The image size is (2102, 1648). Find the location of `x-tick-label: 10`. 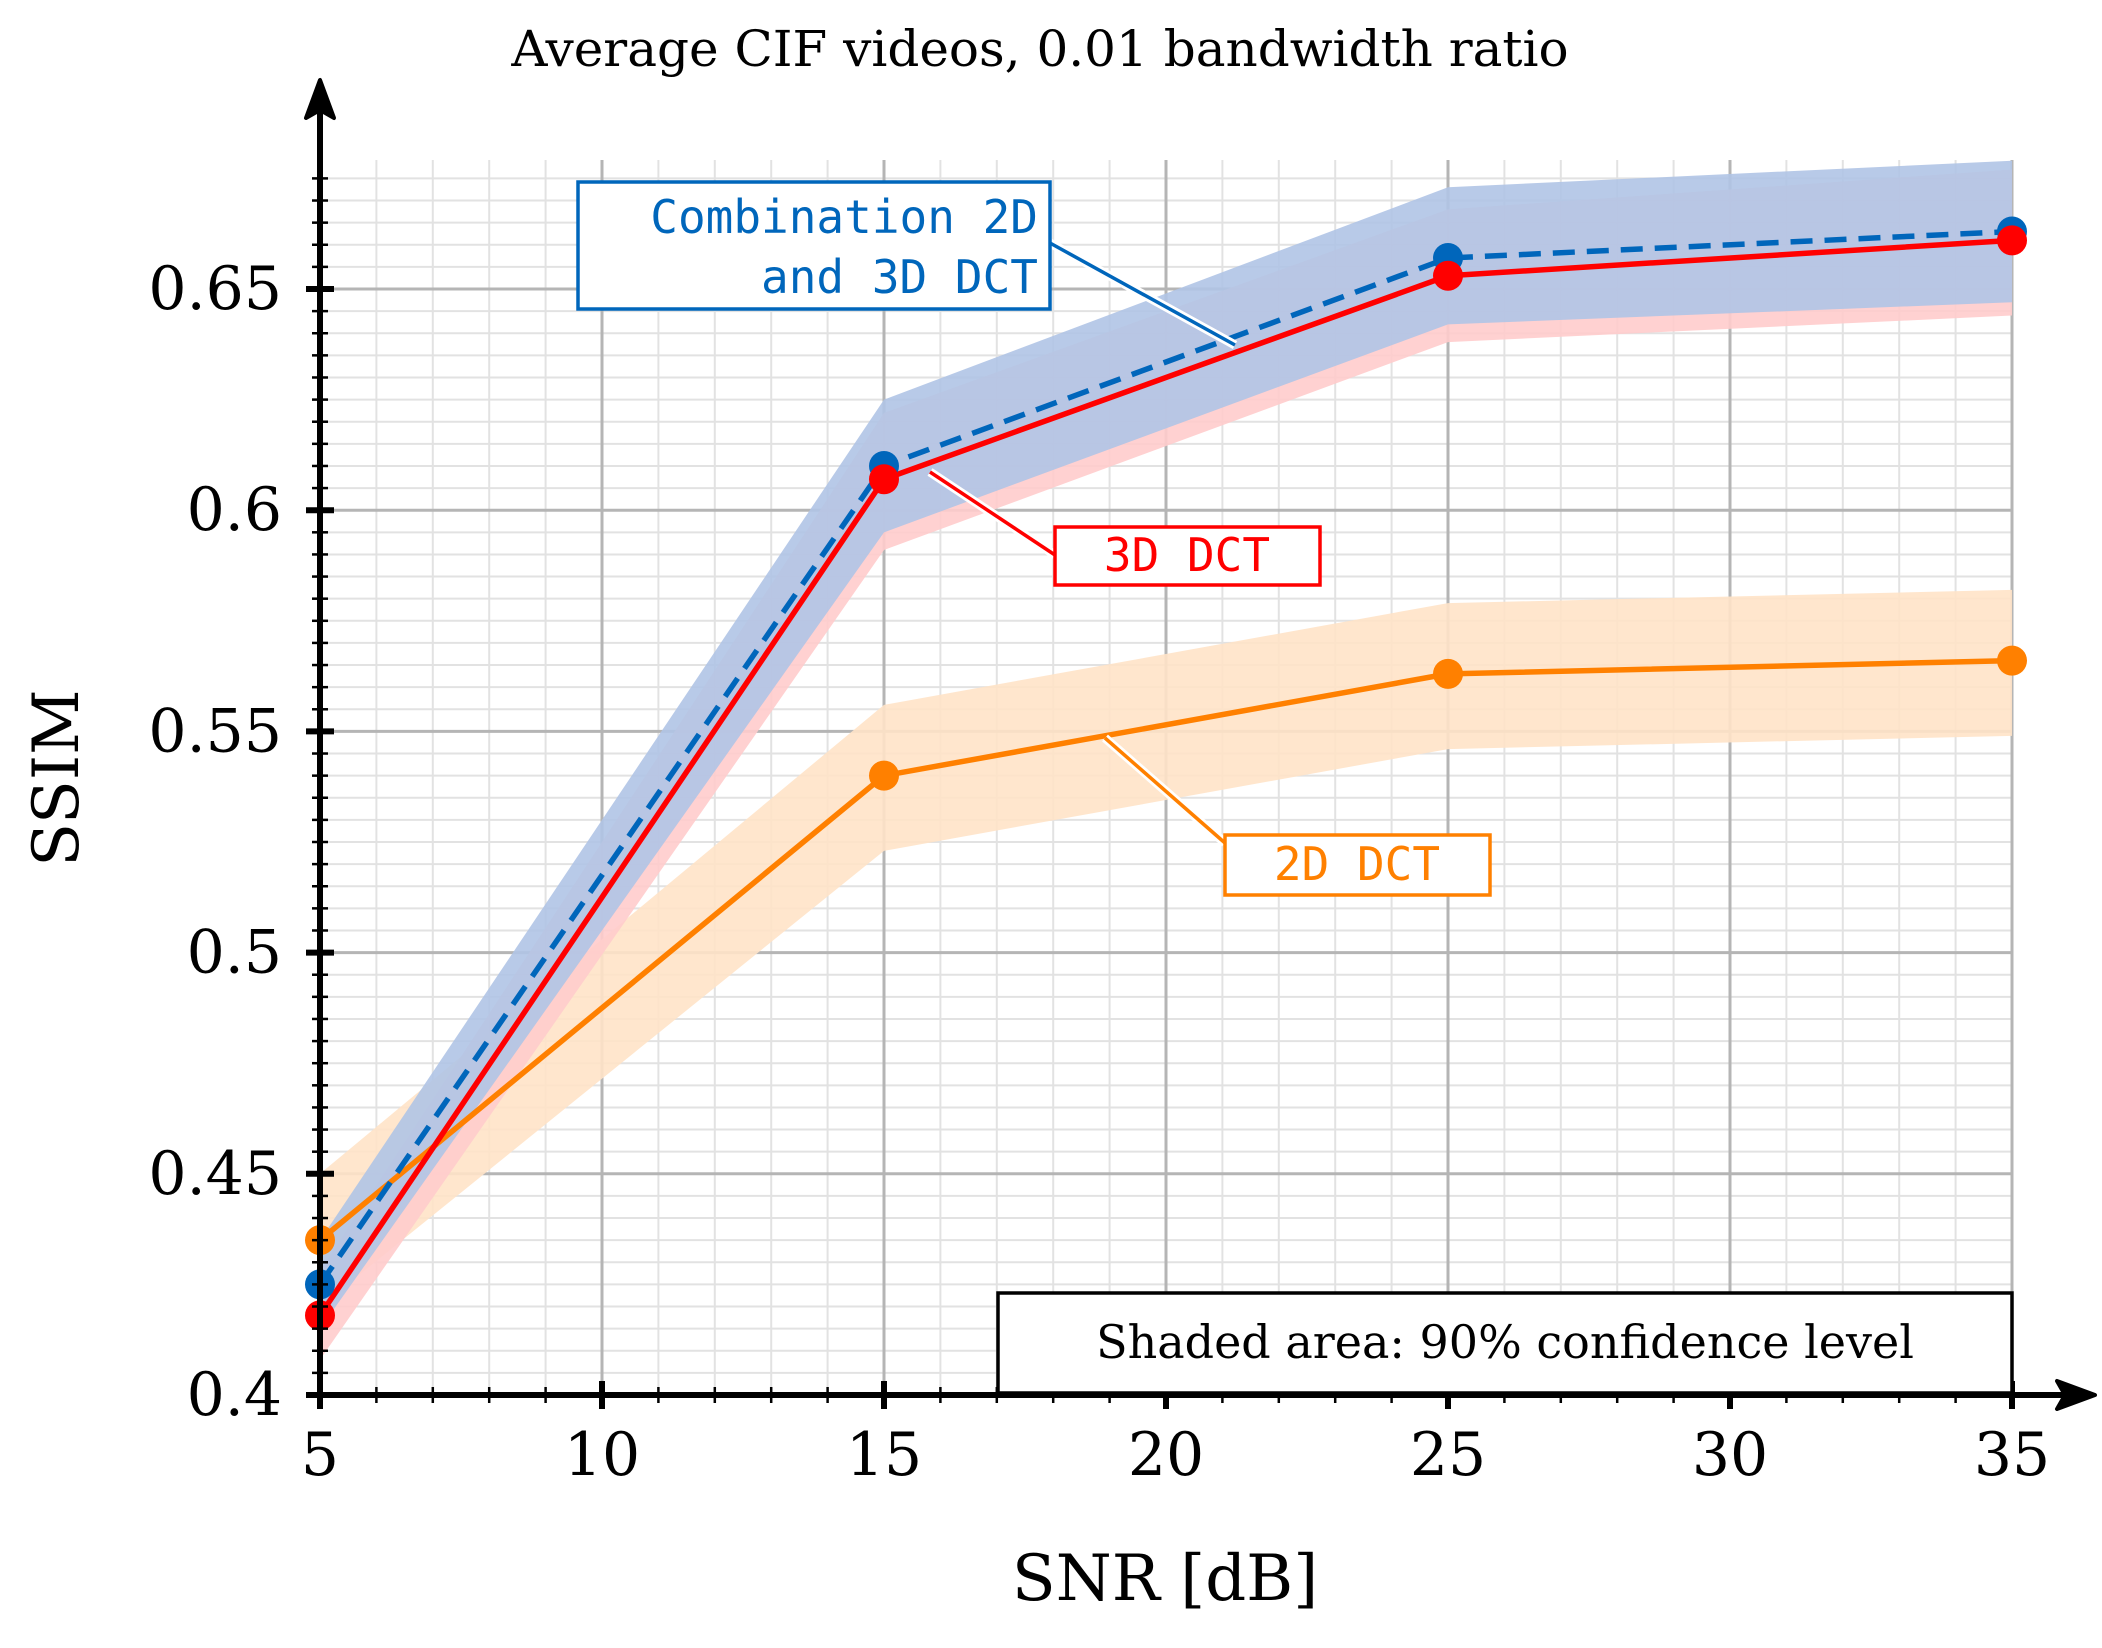

x-tick-label: 10 is located at coordinates (602, 1455).